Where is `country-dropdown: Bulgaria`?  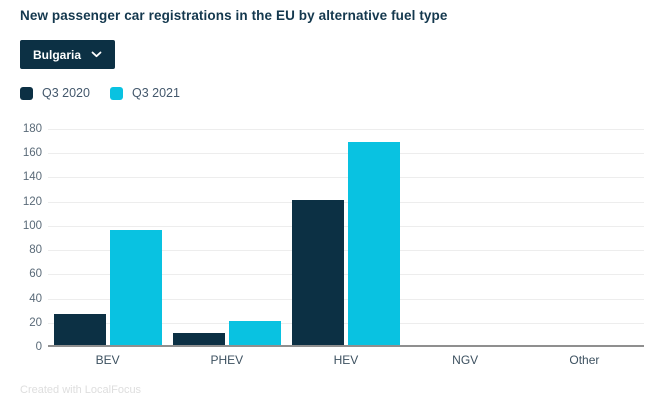
country-dropdown: Bulgaria is located at coordinates (68, 54).